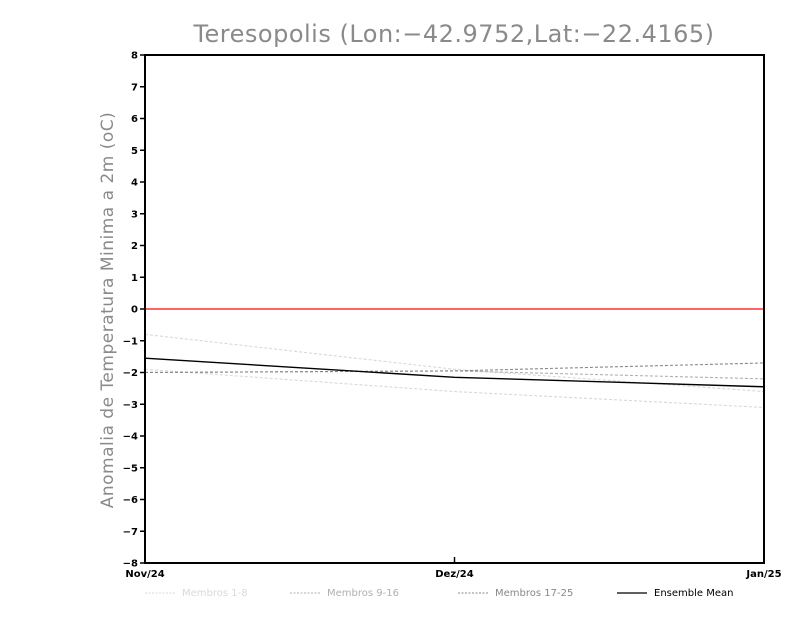  What do you see at coordinates (144, 574) in the screenshot?
I see `x-tick-label: Nov/24` at bounding box center [144, 574].